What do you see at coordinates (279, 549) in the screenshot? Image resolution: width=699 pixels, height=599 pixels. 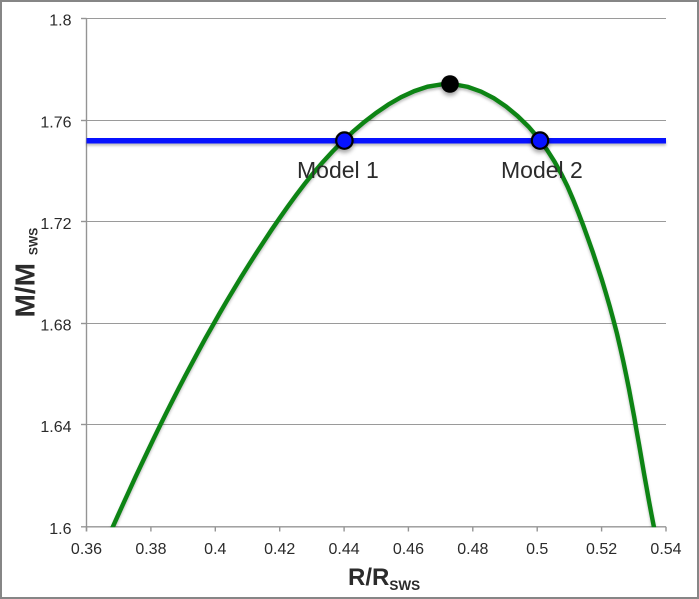 I see `svg-text: 0.42` at bounding box center [279, 549].